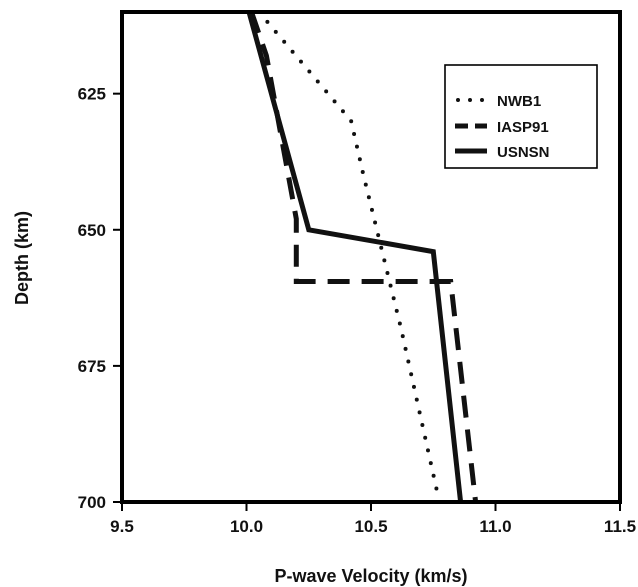 The image size is (638, 587). Describe the element at coordinates (495, 526) in the screenshot. I see `x-tick-label: 11.0` at that location.